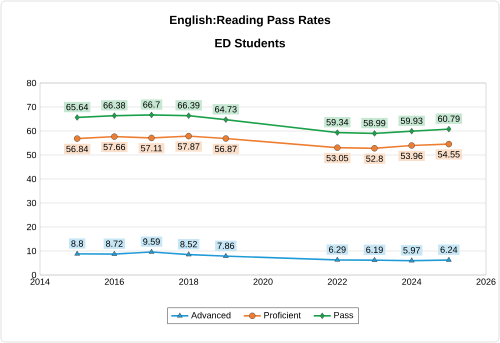 Image resolution: width=500 pixels, height=343 pixels. I want to click on y-tick-label: 80, so click(31, 83).